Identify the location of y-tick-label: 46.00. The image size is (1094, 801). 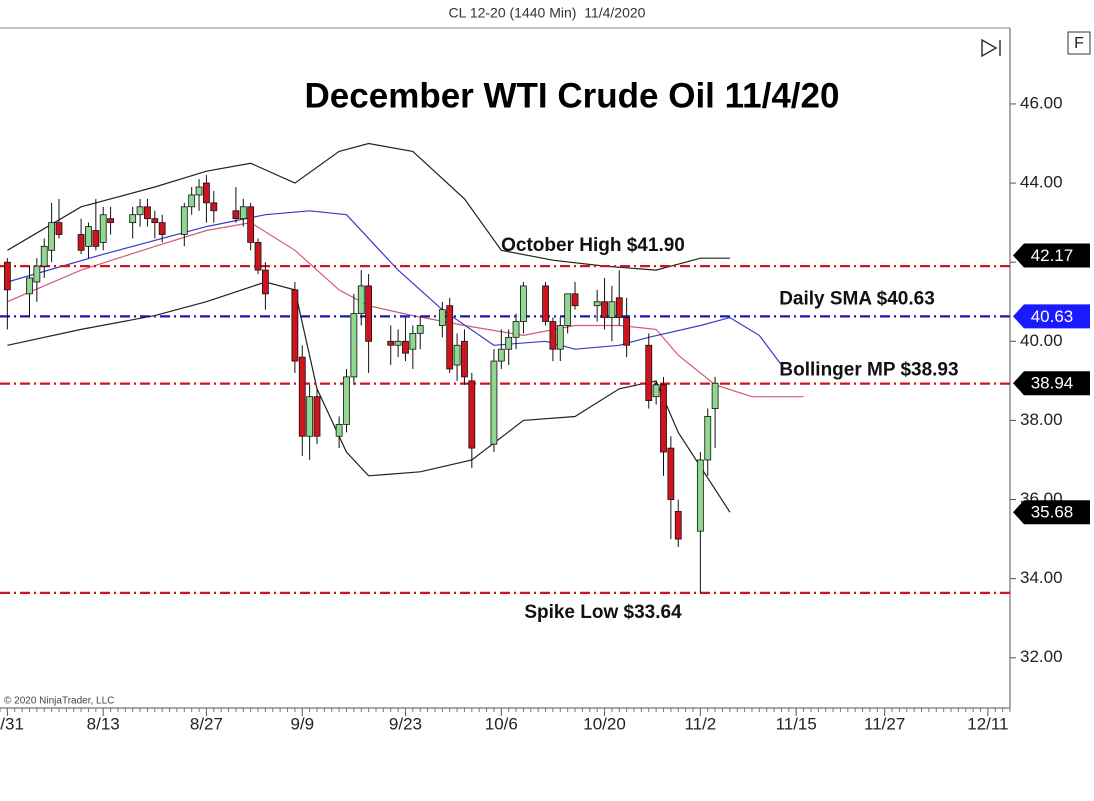
(1041, 102).